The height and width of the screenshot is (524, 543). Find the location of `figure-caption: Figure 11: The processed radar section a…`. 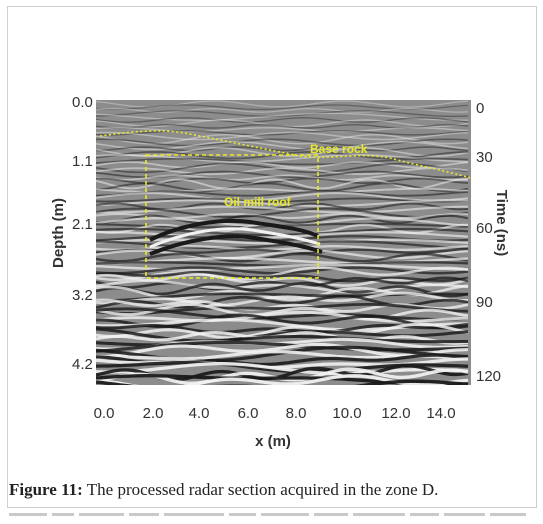

figure-caption: Figure 11: The processed radar section a… is located at coordinates (274, 490).